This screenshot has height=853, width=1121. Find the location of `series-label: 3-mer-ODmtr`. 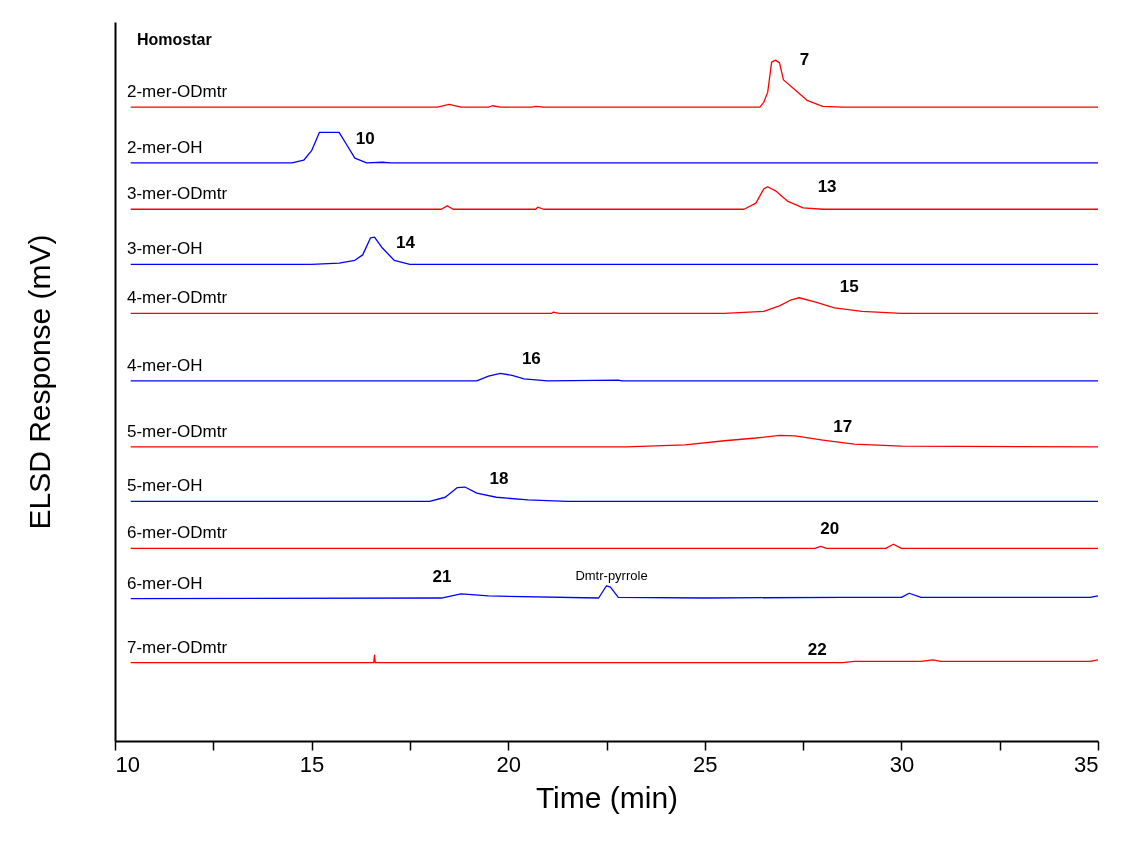

series-label: 3-mer-ODmtr is located at coordinates (177, 194).